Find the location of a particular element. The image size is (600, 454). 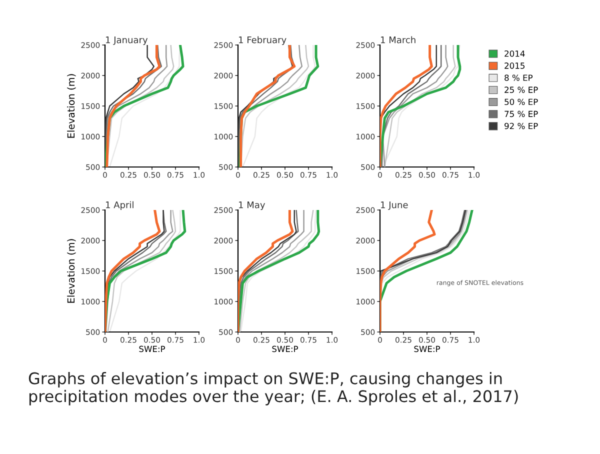

chart-title: 1 January is located at coordinates (127, 40).